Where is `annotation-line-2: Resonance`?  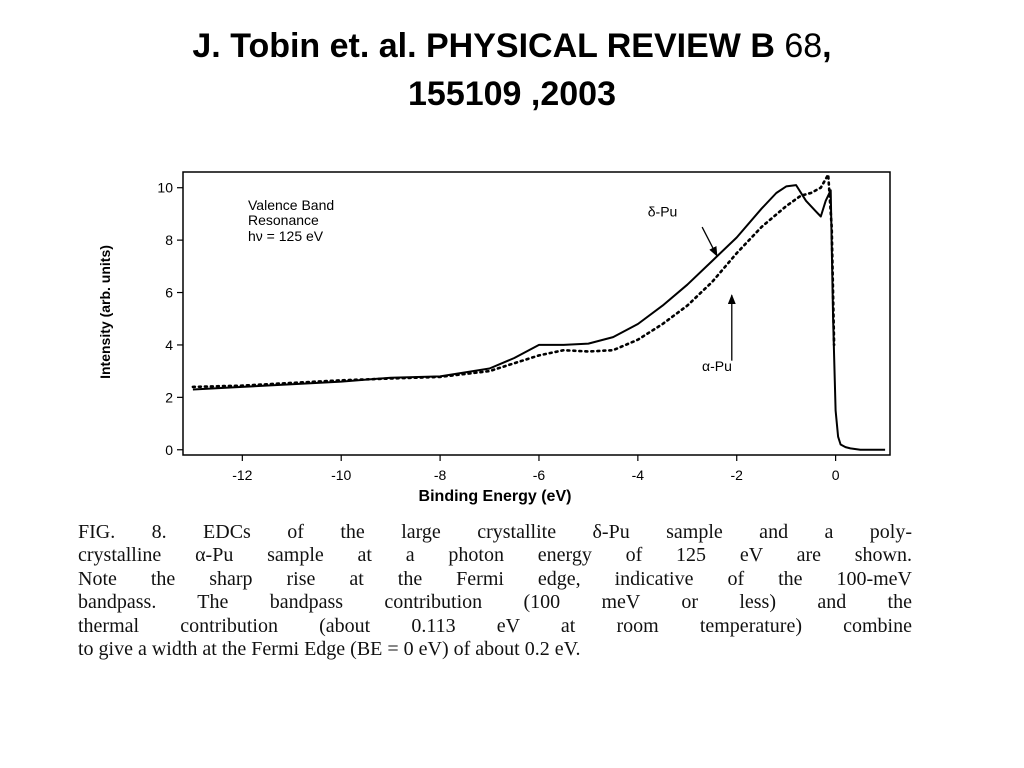 annotation-line-2: Resonance is located at coordinates (283, 220).